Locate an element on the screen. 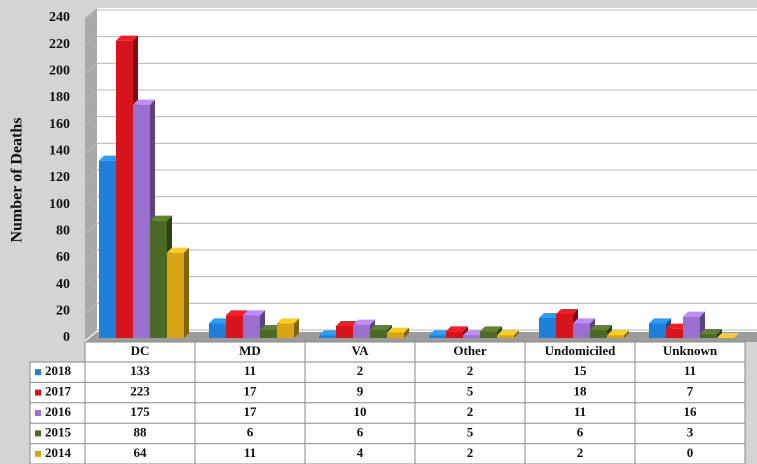 The width and height of the screenshot is (757, 464). table-value: 0 is located at coordinates (690, 452).